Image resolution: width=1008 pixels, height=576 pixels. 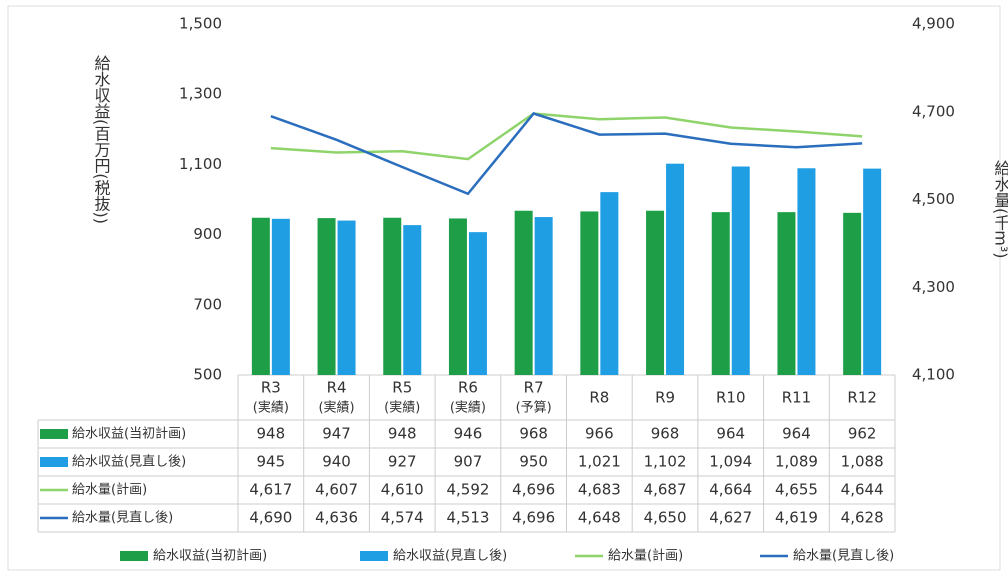 I want to click on legend-label: 給水量(見直し後), so click(x=843, y=556).